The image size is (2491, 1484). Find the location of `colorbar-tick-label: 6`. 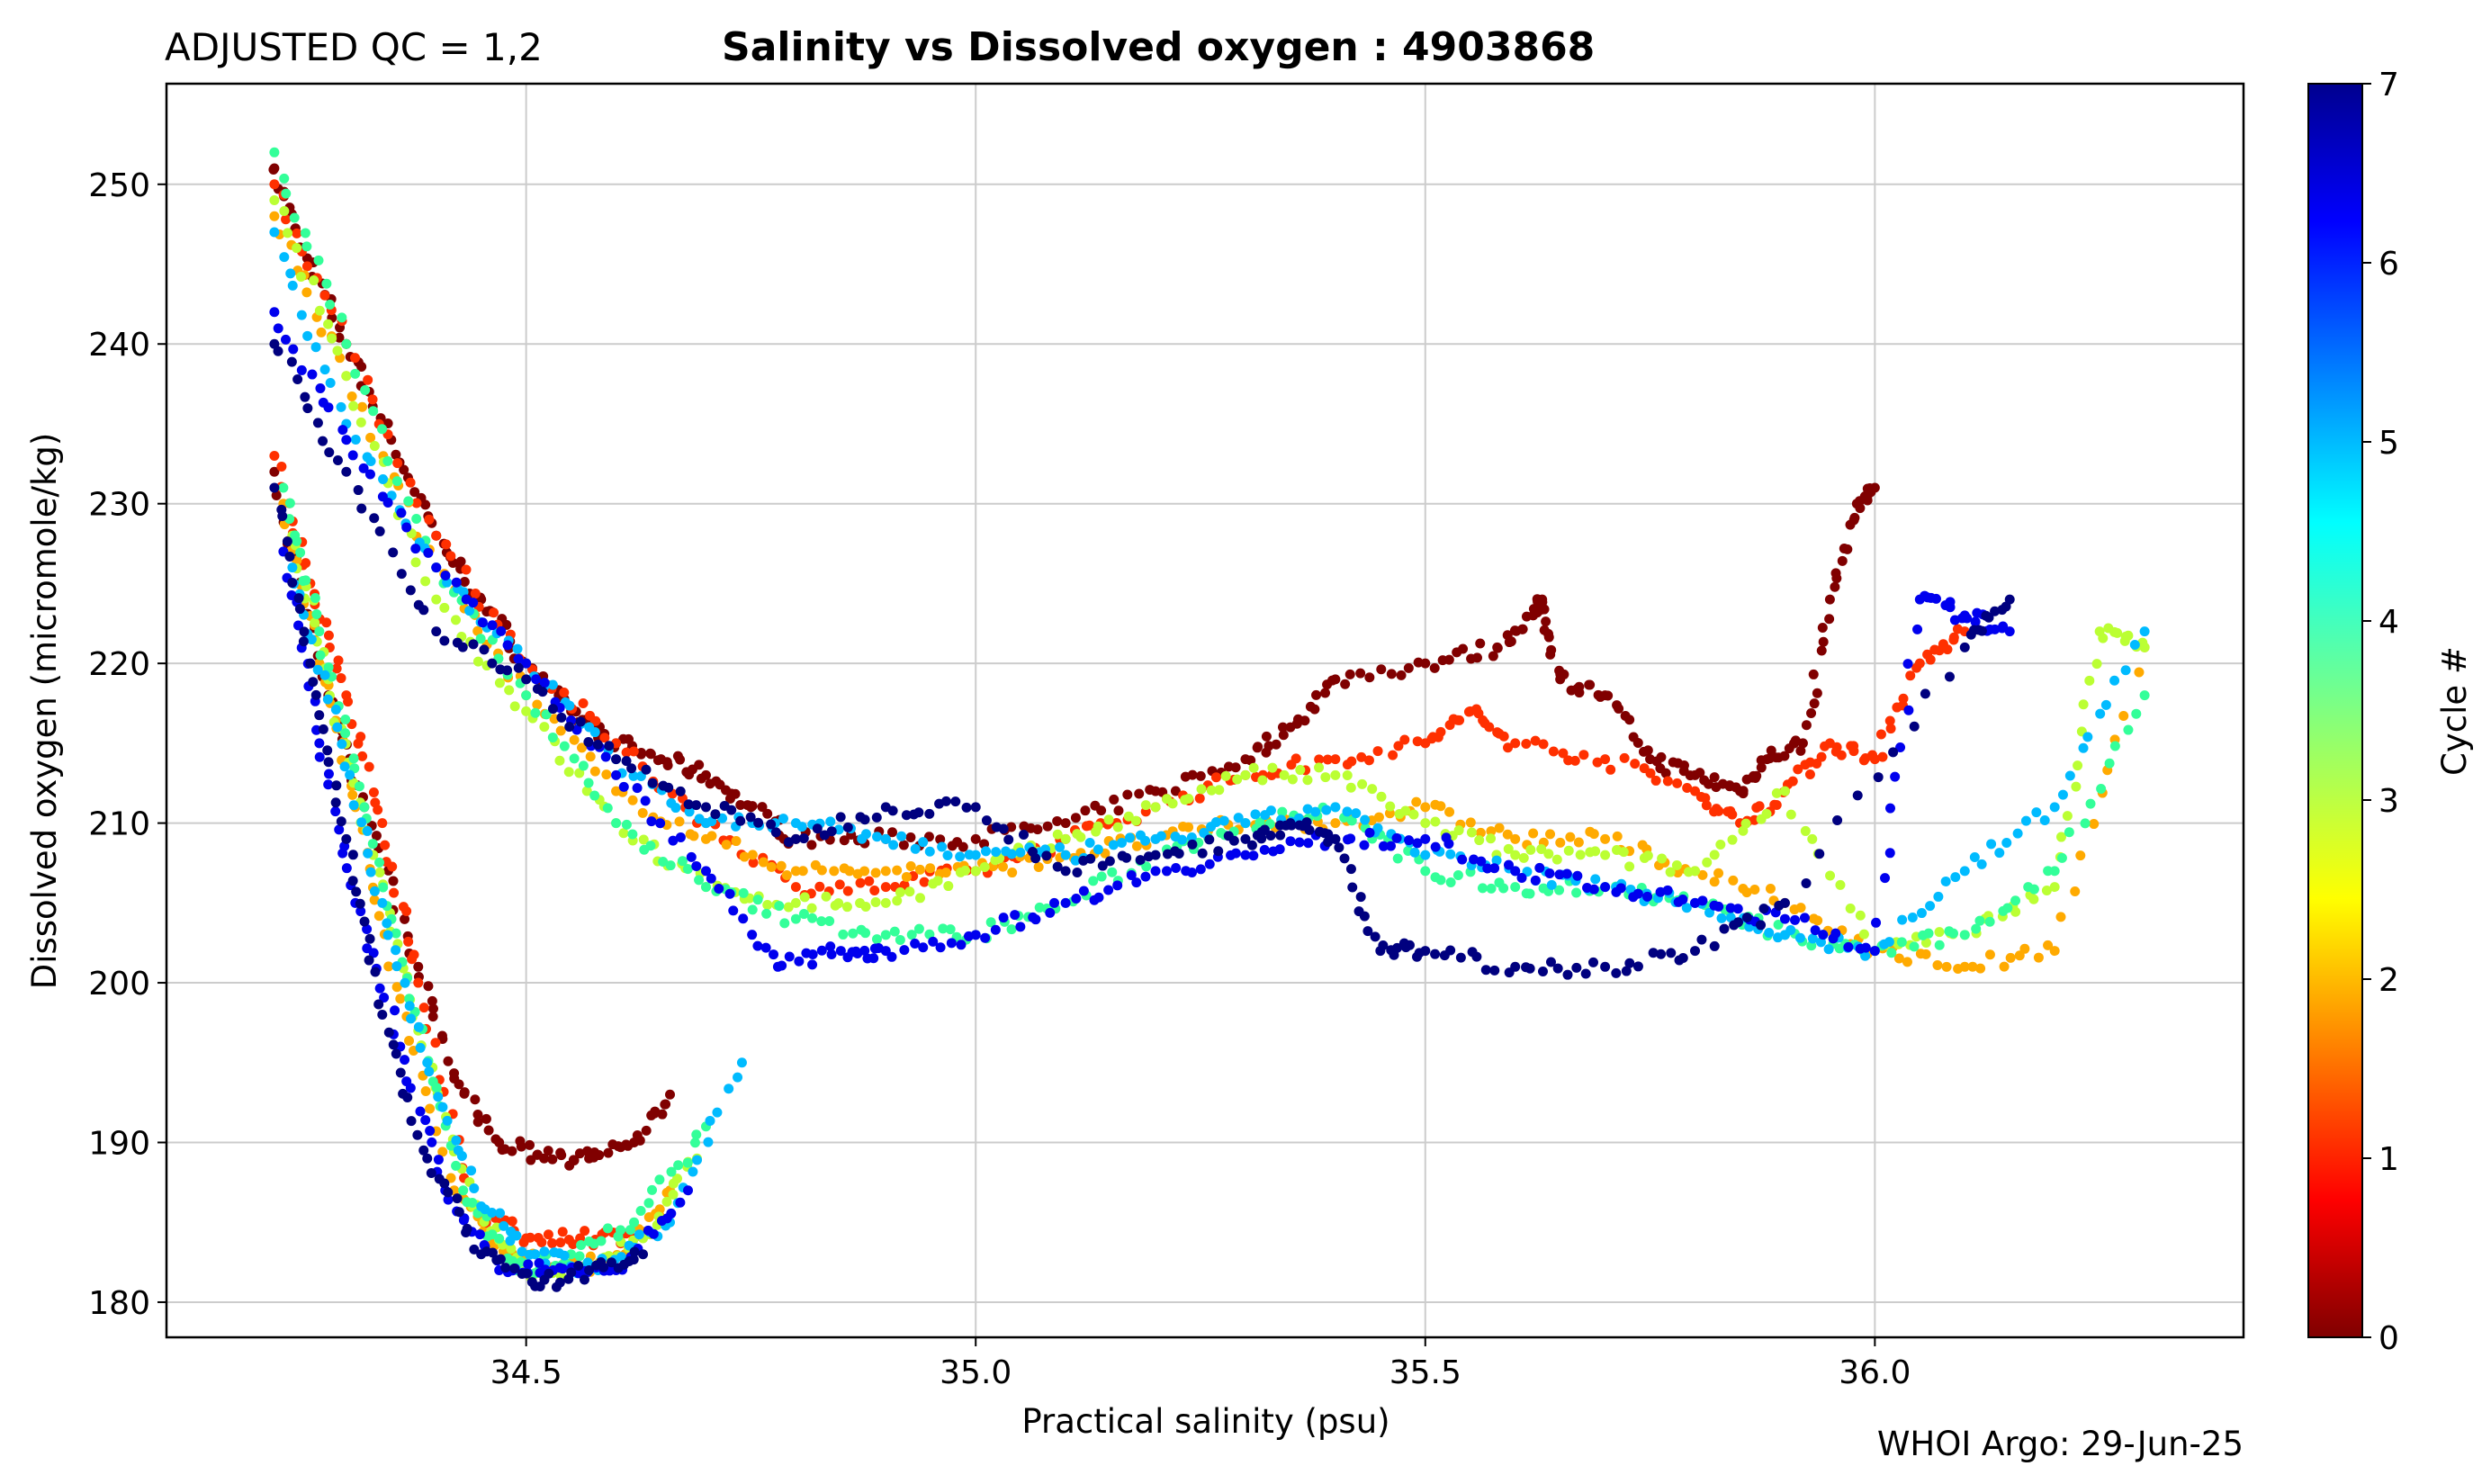

colorbar-tick-label: 6 is located at coordinates (2389, 265).